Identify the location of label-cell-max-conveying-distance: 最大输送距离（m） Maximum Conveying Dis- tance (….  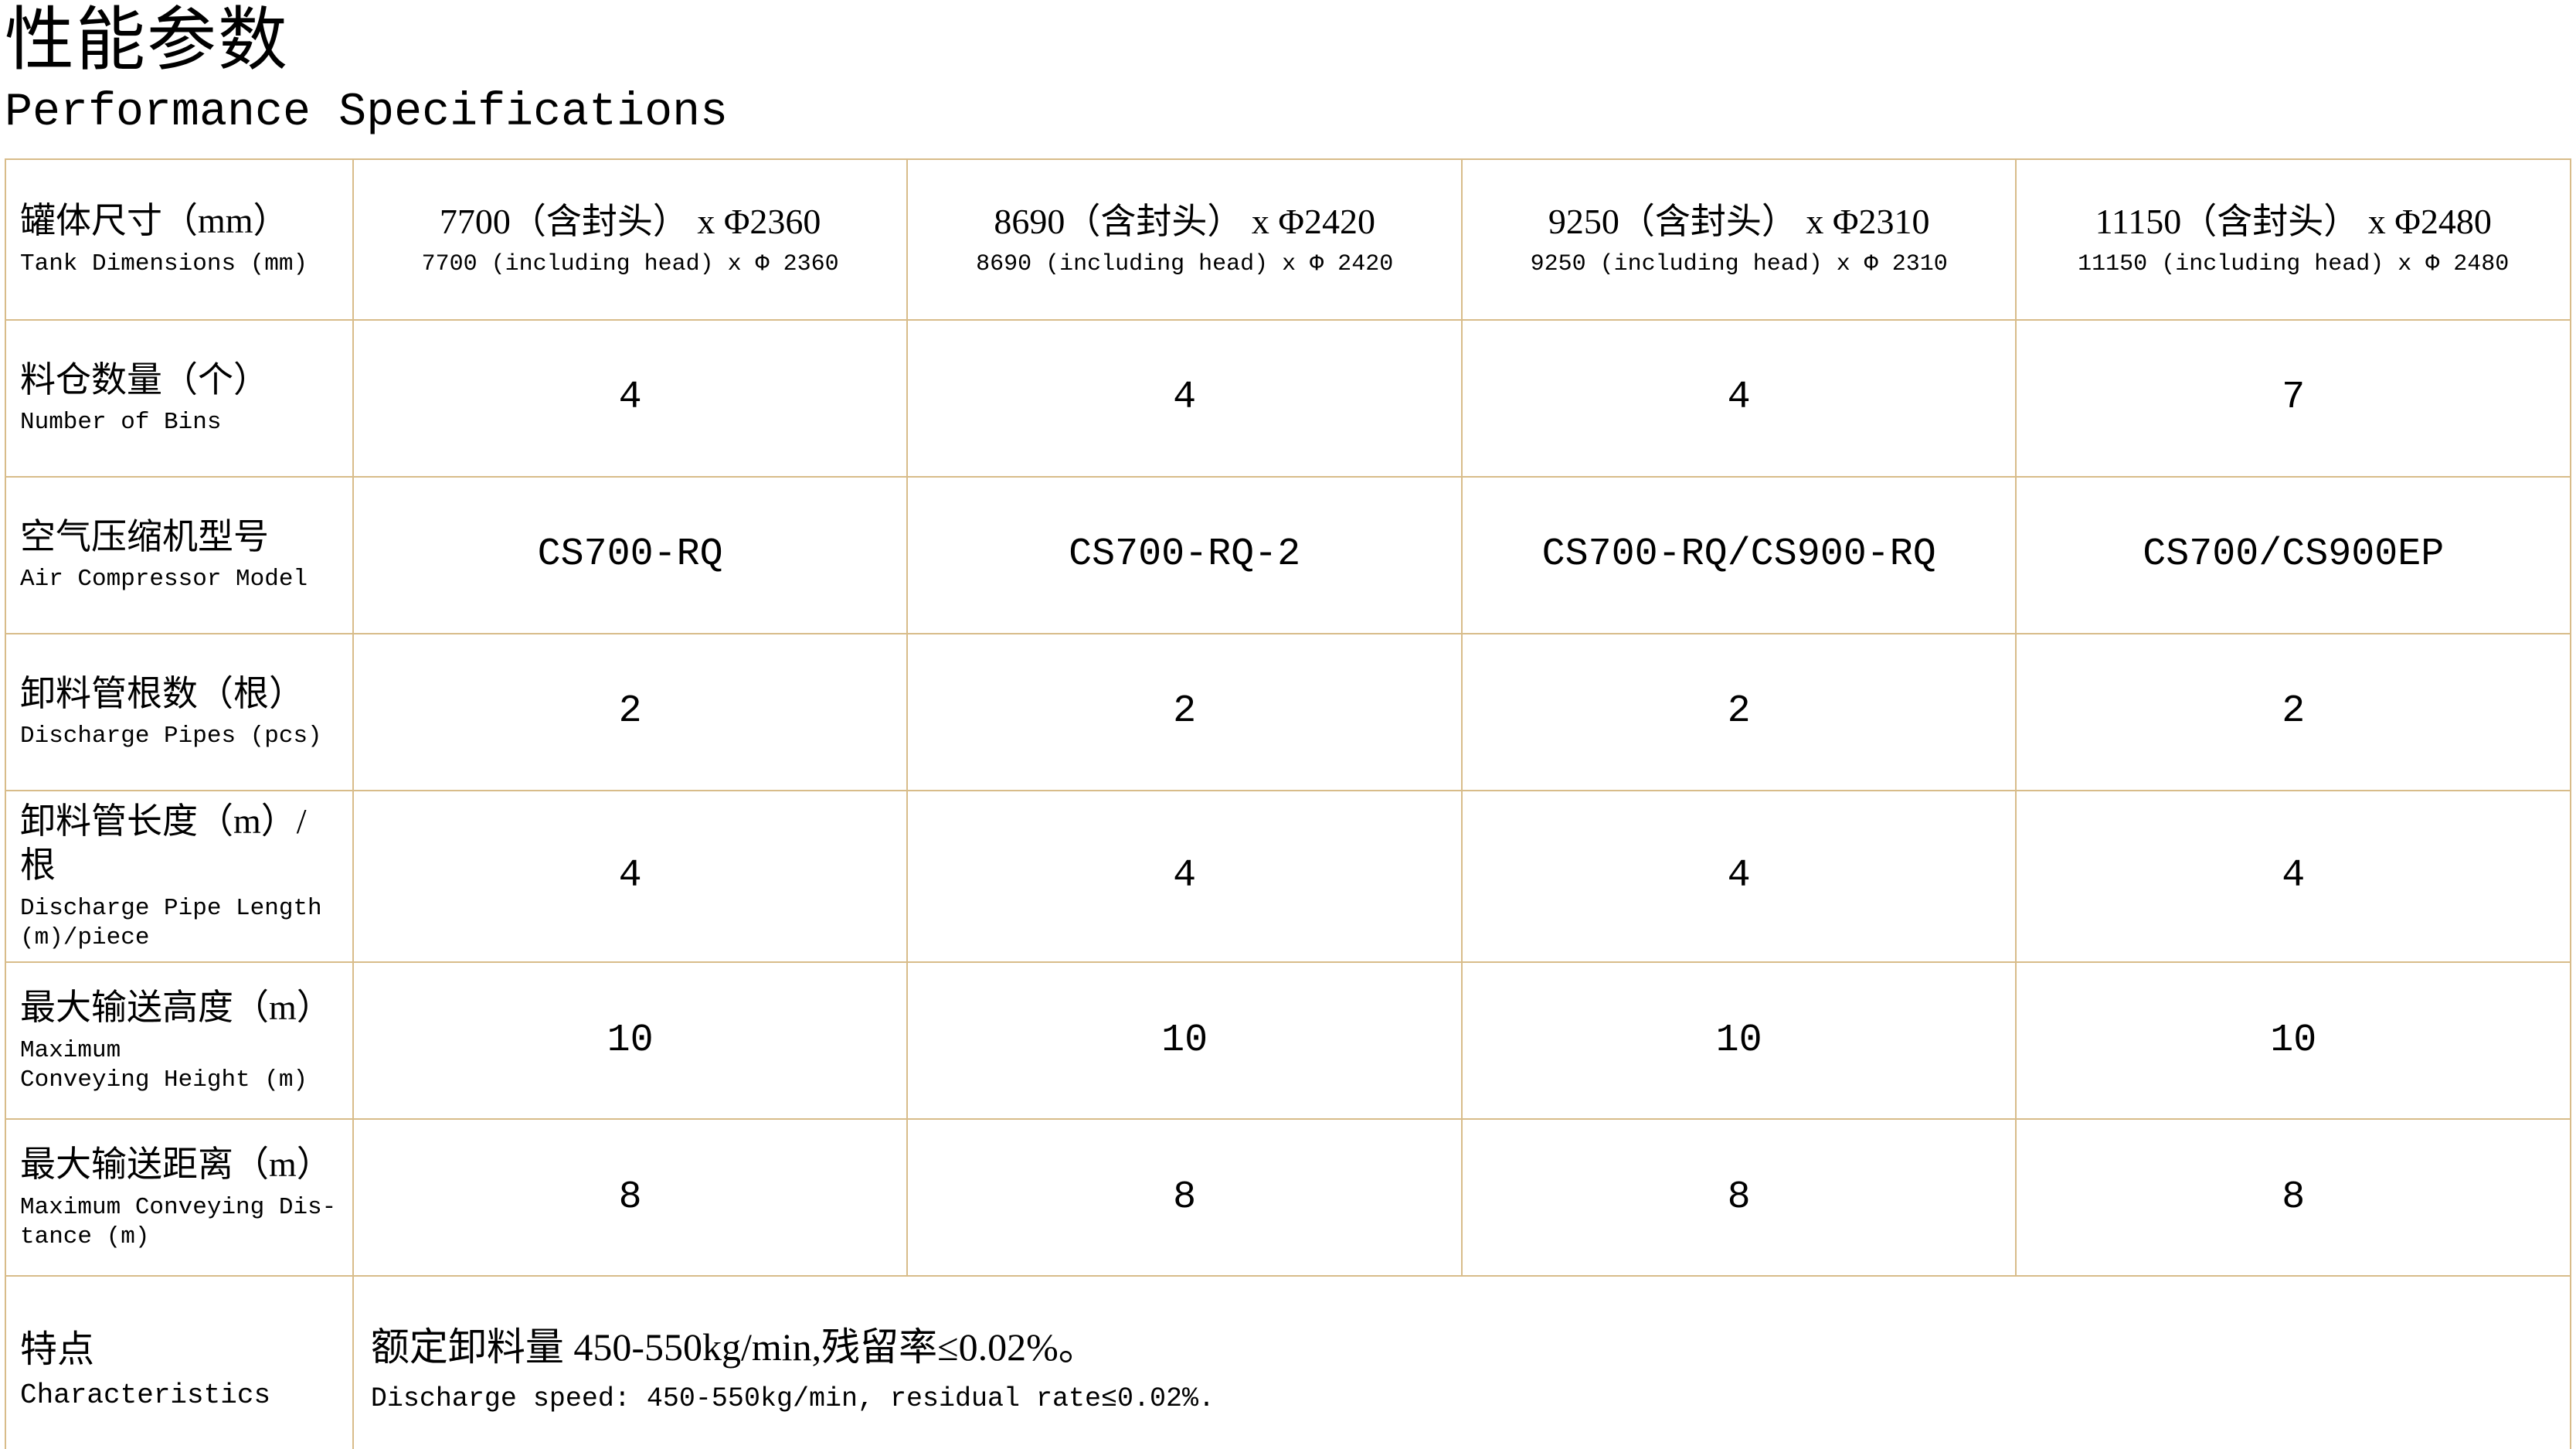
(179, 1198).